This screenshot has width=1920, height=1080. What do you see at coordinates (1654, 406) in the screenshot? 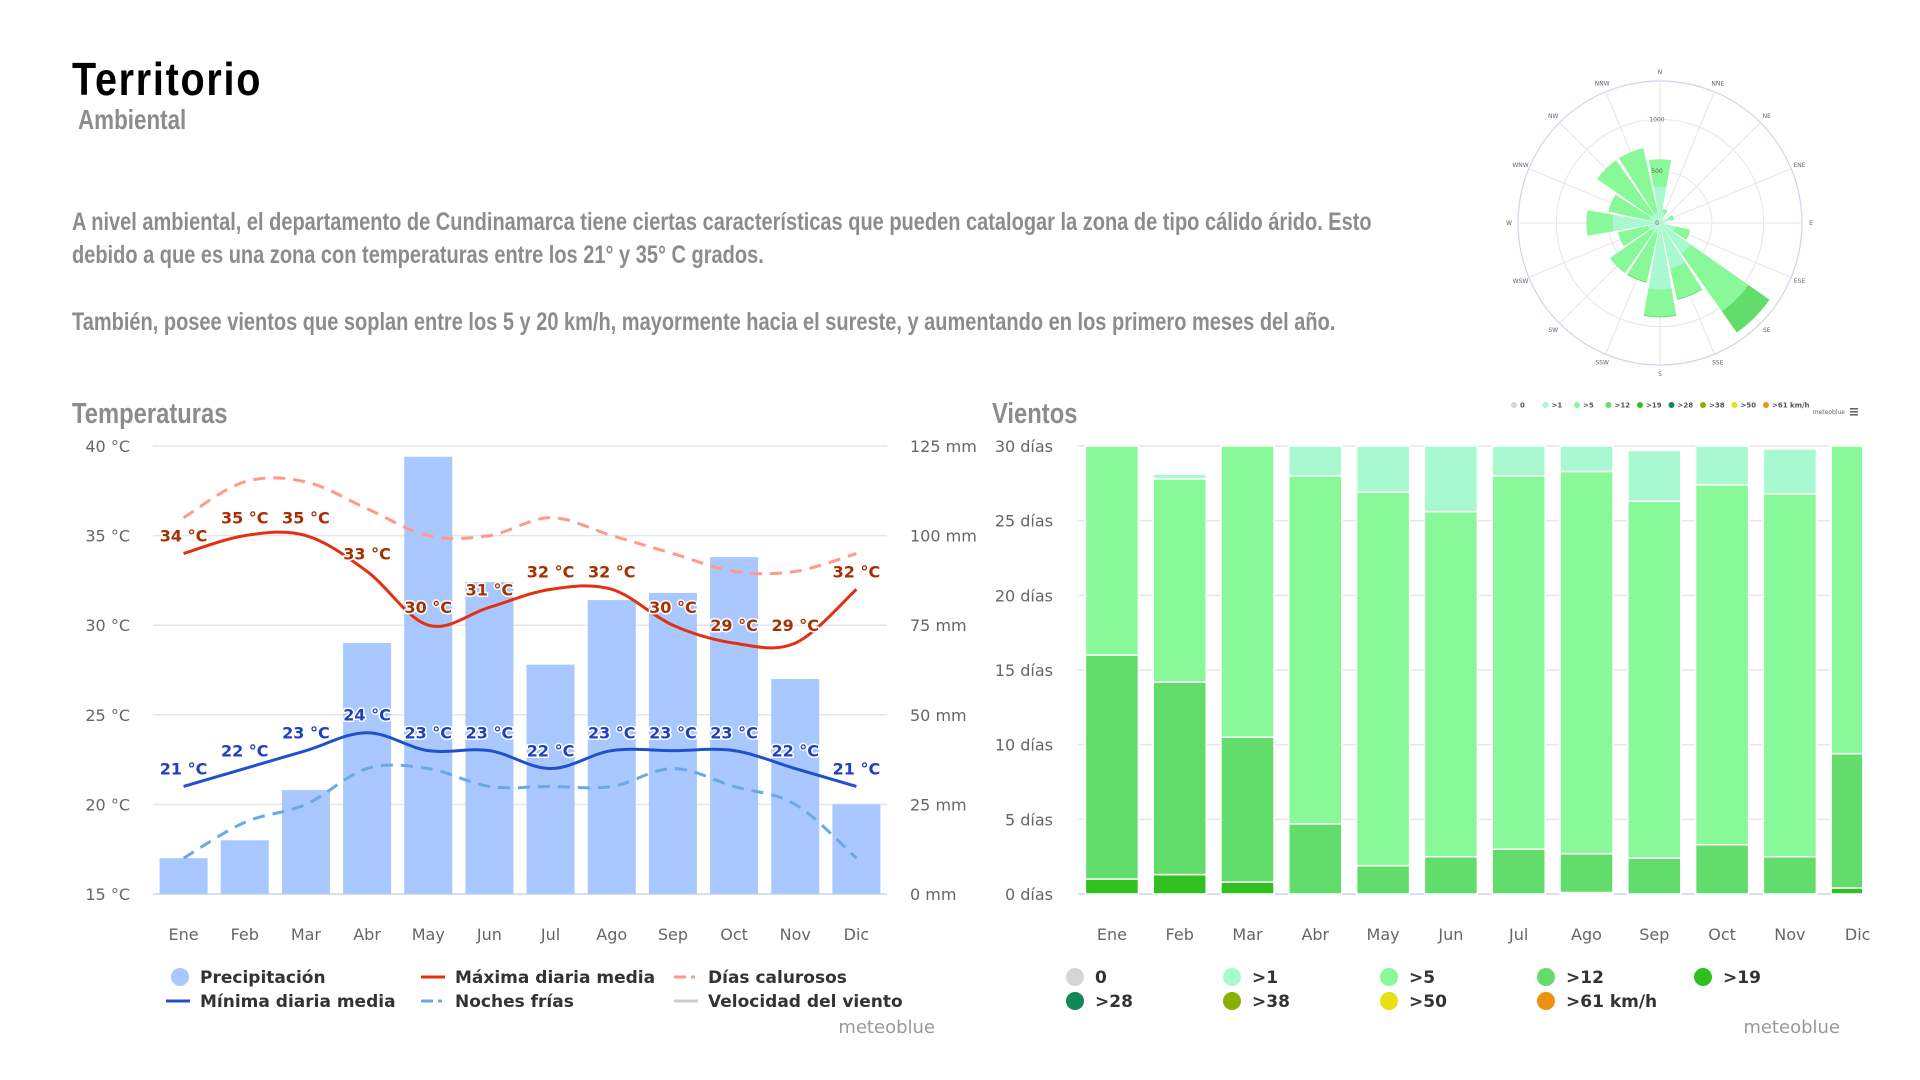
I see `legend-label: >19` at bounding box center [1654, 406].